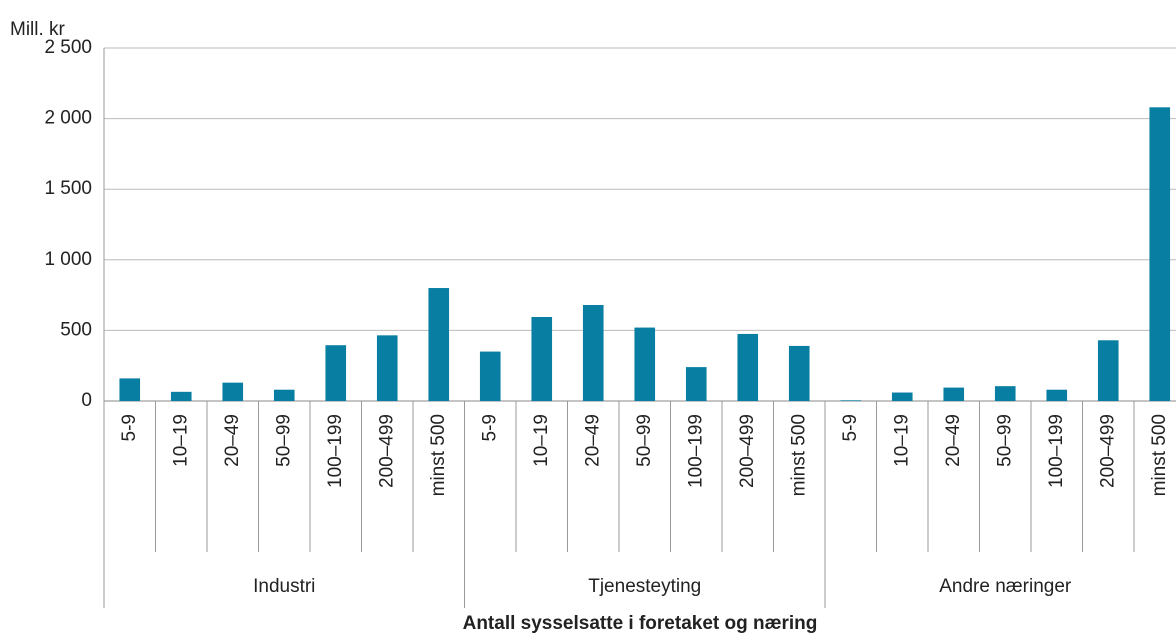 This screenshot has width=1176, height=637. I want to click on y-tick-label: 1 000, so click(68, 259).